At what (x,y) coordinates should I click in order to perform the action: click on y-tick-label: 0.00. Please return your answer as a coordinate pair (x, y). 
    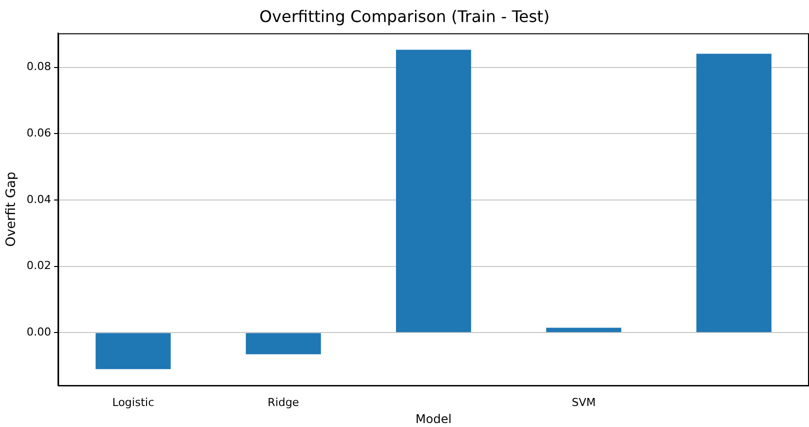
    Looking at the image, I should click on (39, 332).